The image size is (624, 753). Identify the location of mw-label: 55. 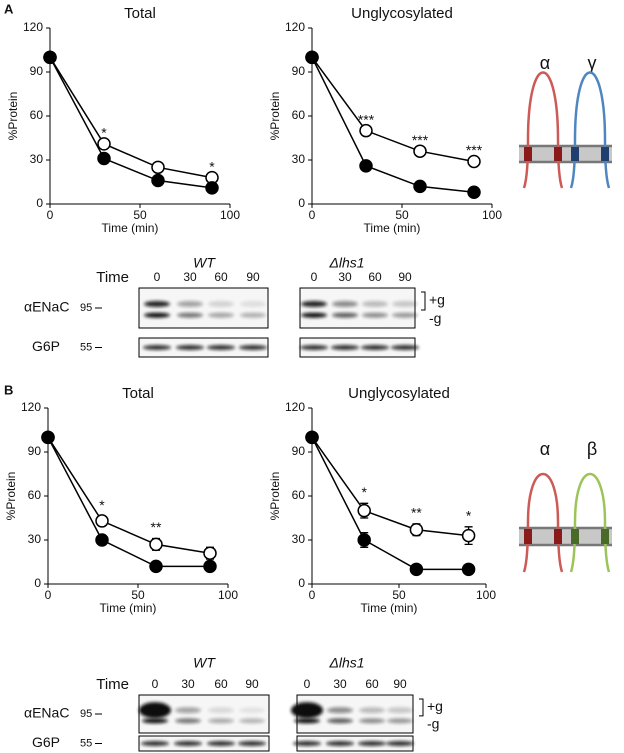
(86, 743).